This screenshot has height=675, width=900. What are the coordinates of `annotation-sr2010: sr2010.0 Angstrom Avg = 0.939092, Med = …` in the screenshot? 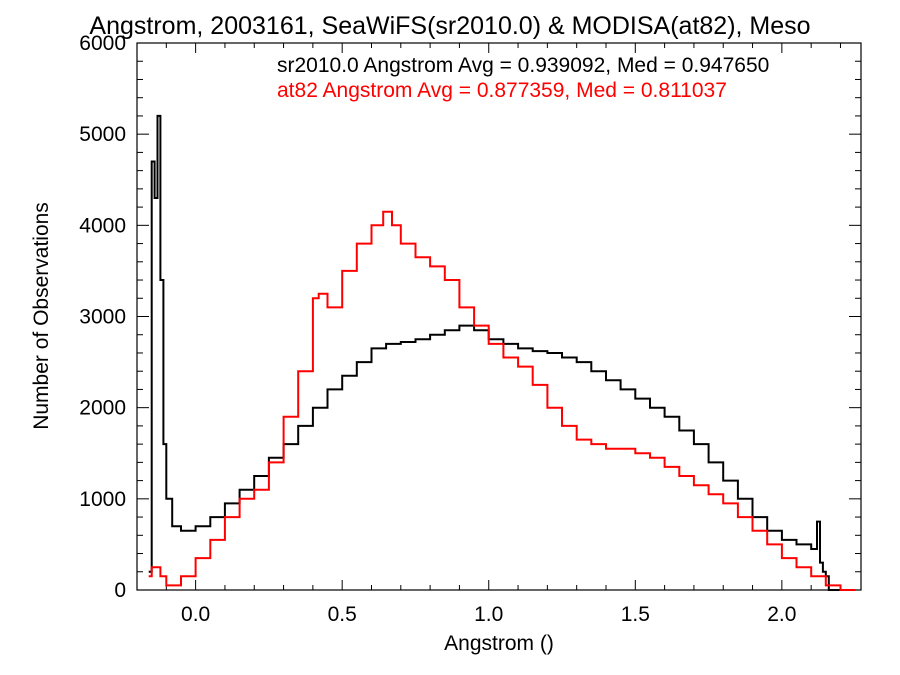 It's located at (523, 65).